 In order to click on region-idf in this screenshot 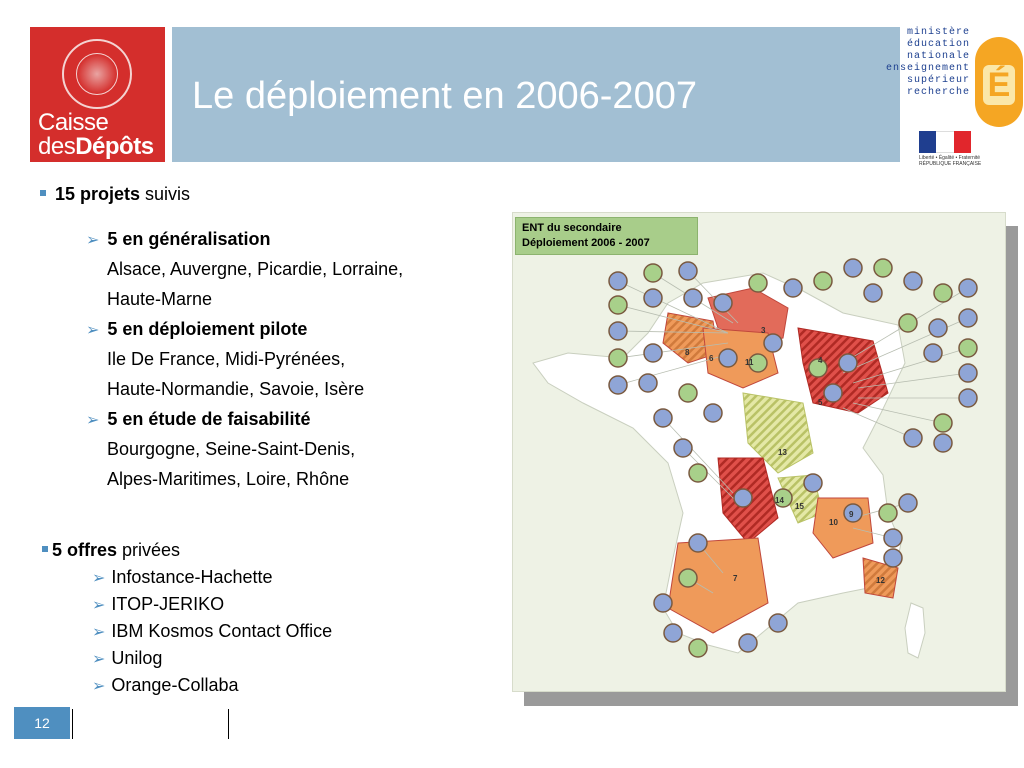, I will do `click(740, 358)`.